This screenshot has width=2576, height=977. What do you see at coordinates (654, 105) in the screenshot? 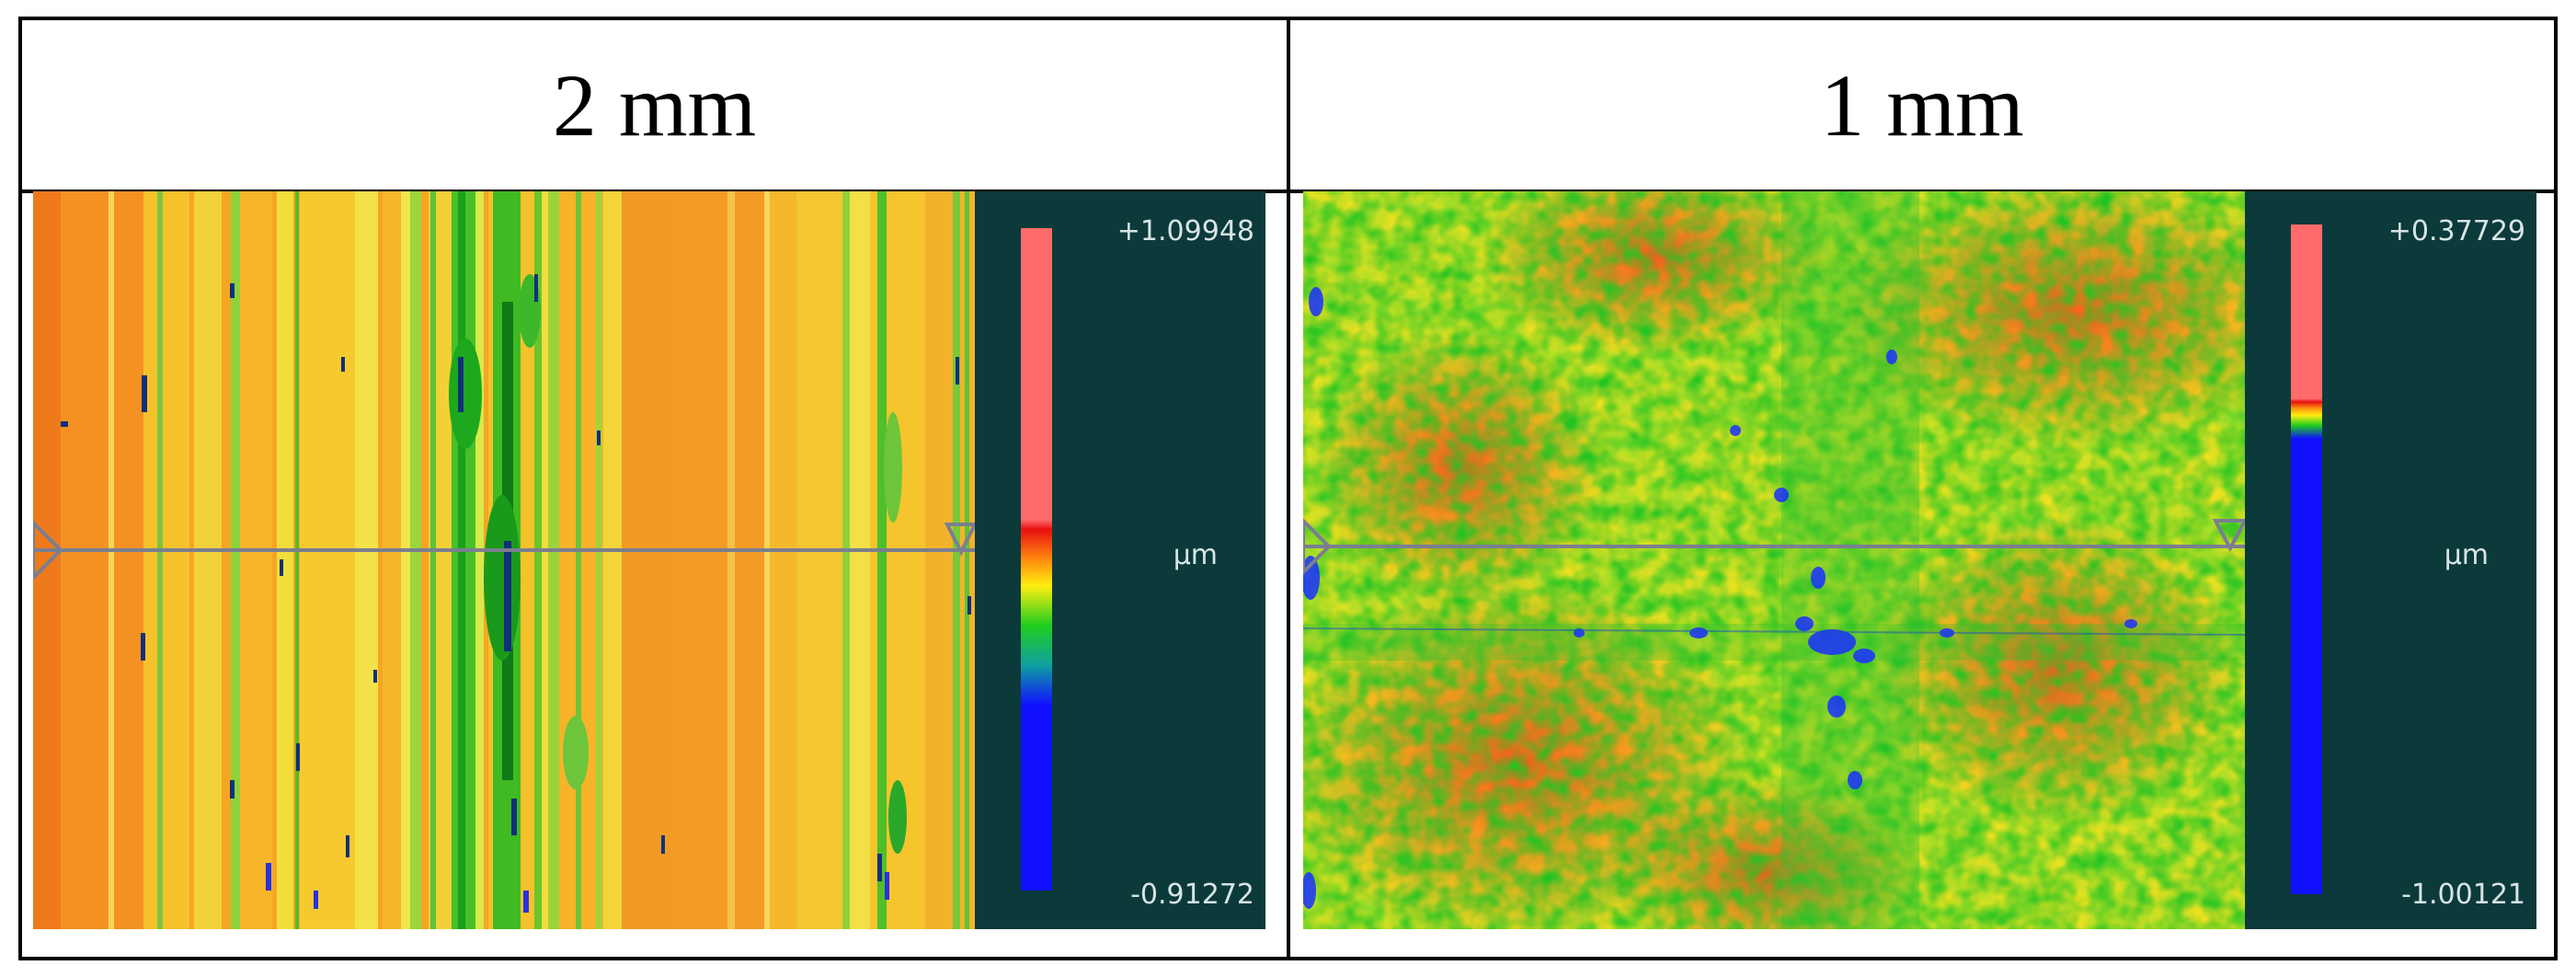
I see `panel-title-left: 2 mm` at bounding box center [654, 105].